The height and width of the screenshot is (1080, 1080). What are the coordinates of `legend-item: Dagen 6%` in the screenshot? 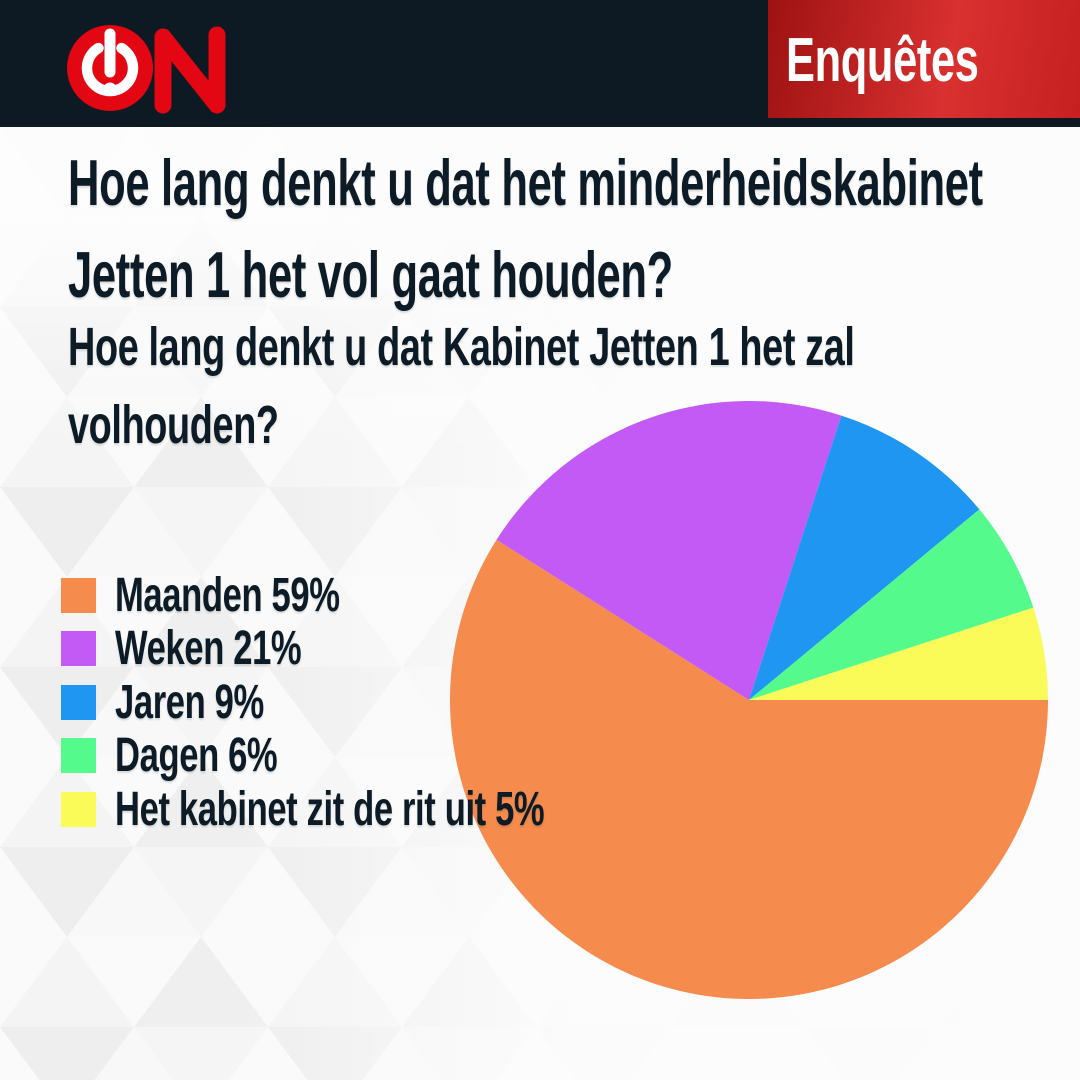 It's located at (386, 756).